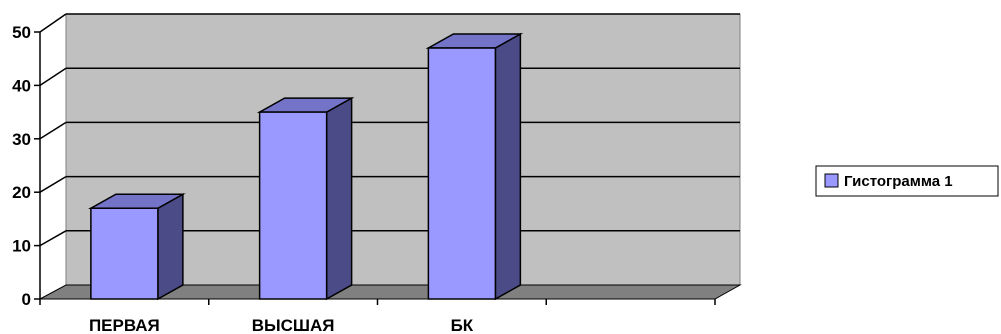  Describe the element at coordinates (21, 246) in the screenshot. I see `y-tick-label: 10` at that location.